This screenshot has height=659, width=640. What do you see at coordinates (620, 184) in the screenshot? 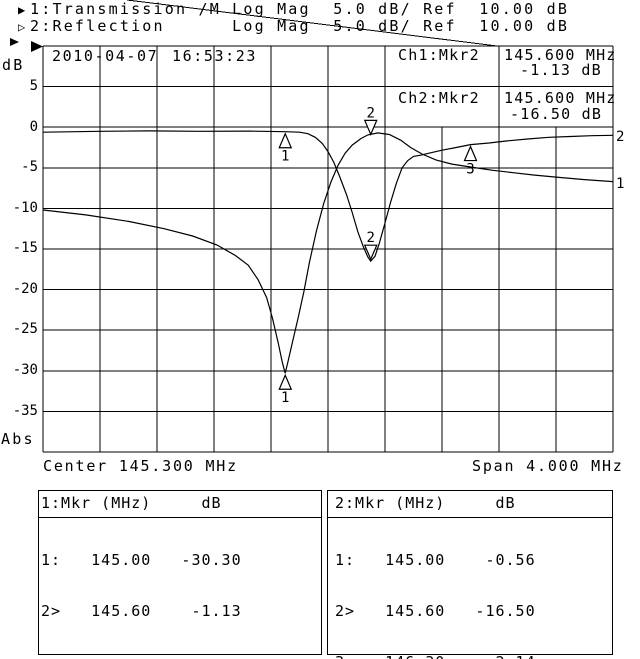
I see `trace1-end-label: 1` at bounding box center [620, 184].